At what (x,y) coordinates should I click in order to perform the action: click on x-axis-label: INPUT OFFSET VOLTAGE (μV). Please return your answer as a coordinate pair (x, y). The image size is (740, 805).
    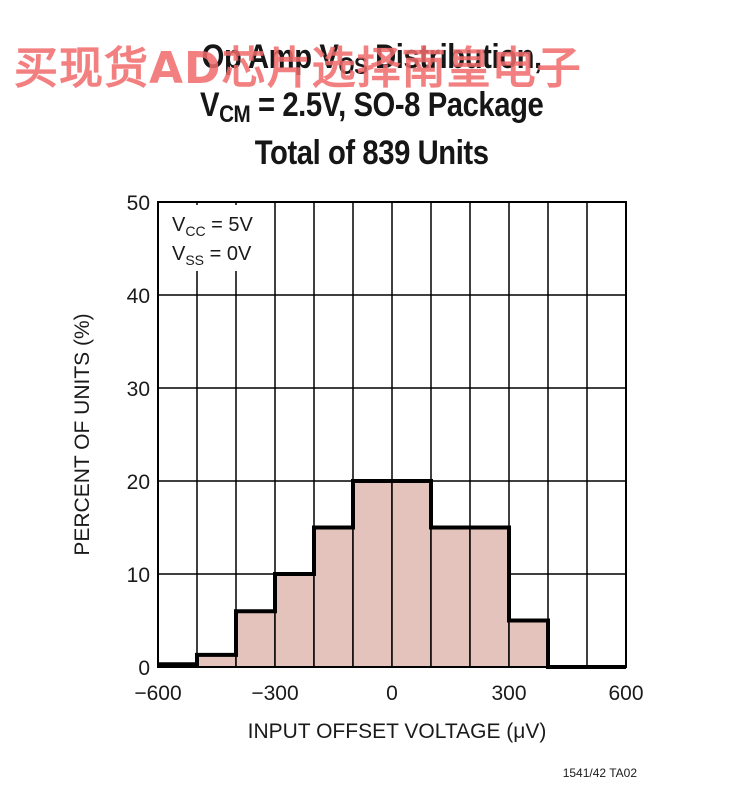
    Looking at the image, I should click on (397, 731).